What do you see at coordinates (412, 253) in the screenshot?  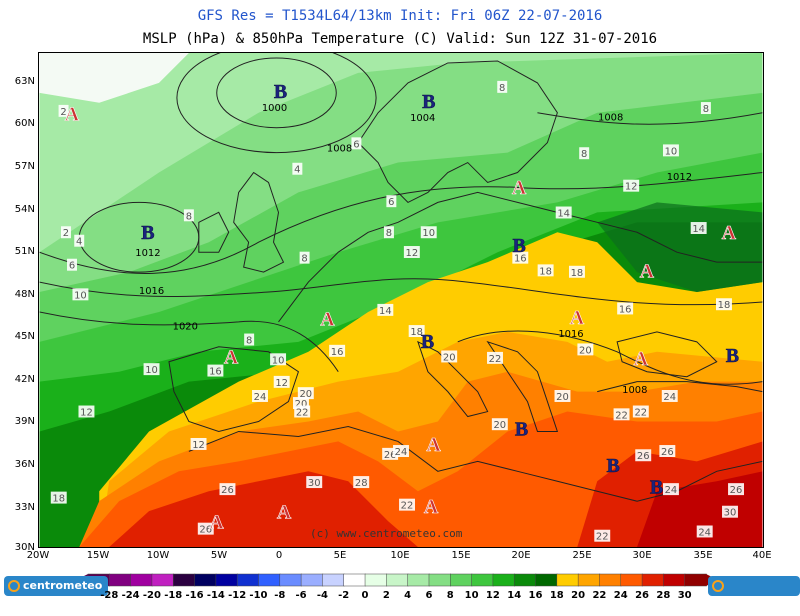 I see `svg-text: 12` at bounding box center [412, 253].